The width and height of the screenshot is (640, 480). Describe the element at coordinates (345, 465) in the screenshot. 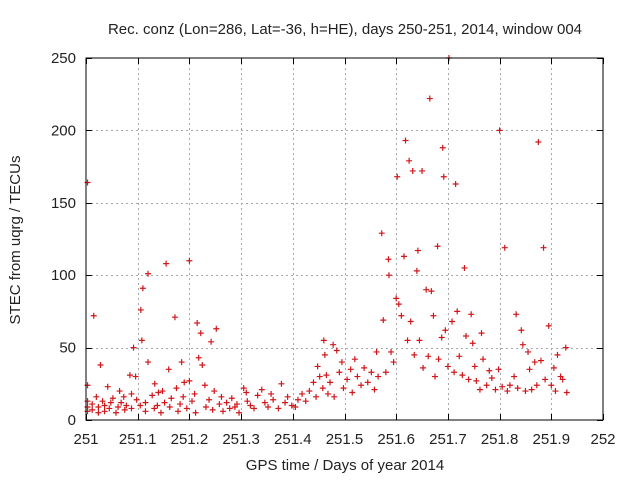

I see `x-axis-label: GPS time / Days of year 2014` at that location.